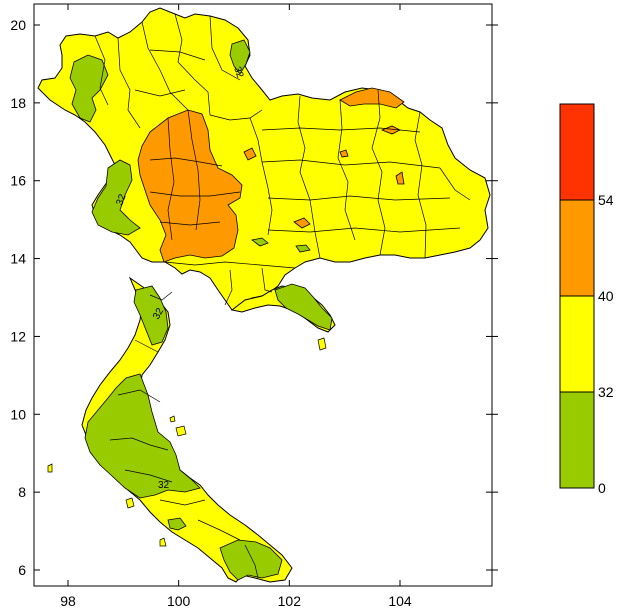  I want to click on y-tick-label: 6, so click(22, 570).